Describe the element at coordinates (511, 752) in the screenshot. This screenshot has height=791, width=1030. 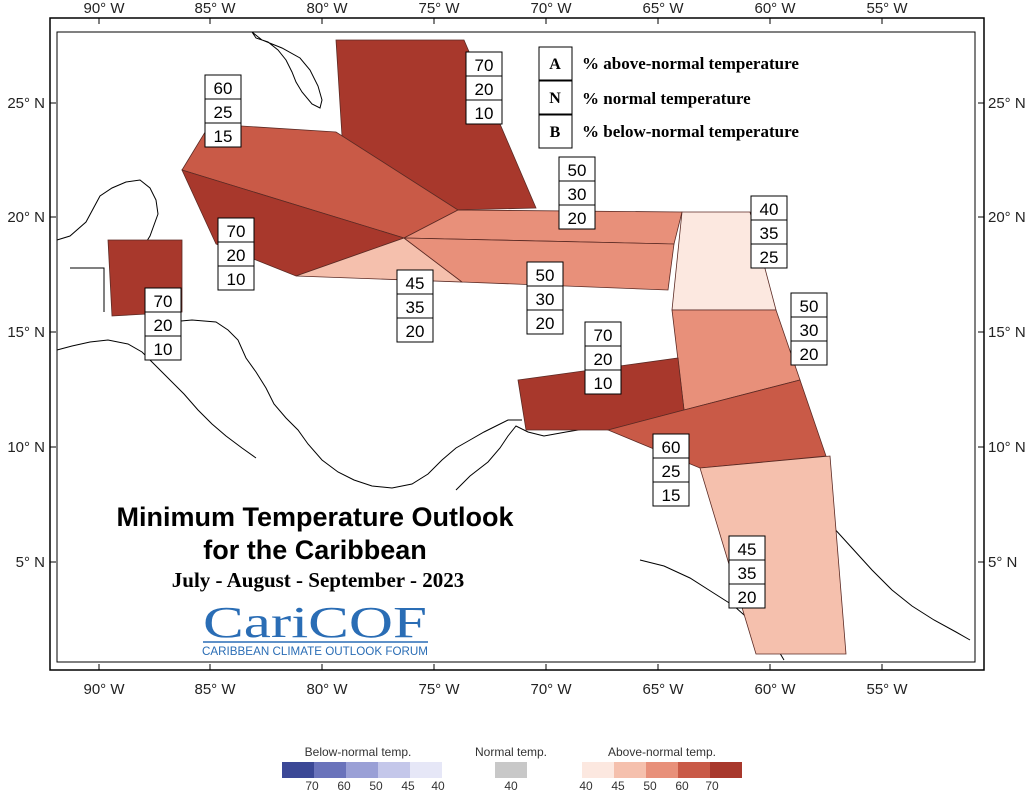
I see `key-normal-title: Normal temp.` at that location.